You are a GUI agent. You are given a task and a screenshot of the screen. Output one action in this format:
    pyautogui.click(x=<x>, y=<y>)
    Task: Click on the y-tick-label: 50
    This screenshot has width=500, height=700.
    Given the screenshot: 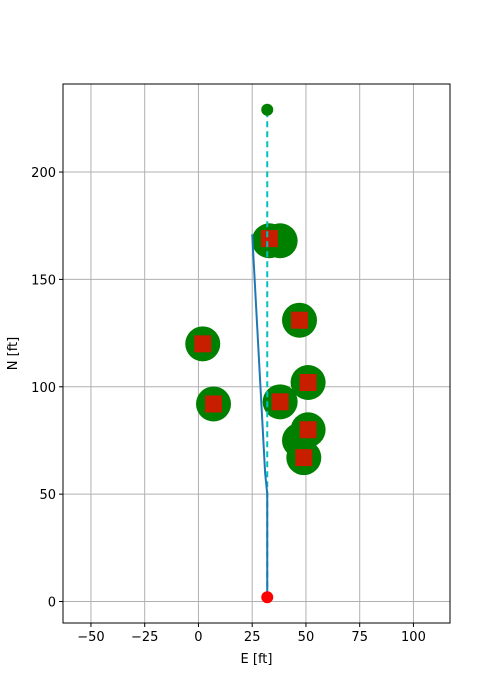 What is the action you would take?
    pyautogui.click(x=47, y=495)
    